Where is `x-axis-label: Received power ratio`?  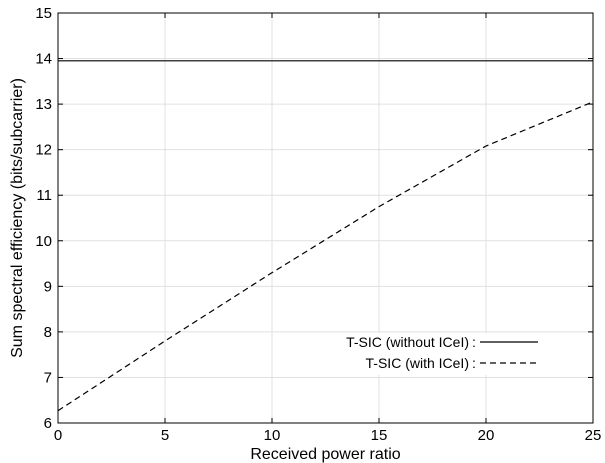 x-axis-label: Received power ratio is located at coordinates (325, 454).